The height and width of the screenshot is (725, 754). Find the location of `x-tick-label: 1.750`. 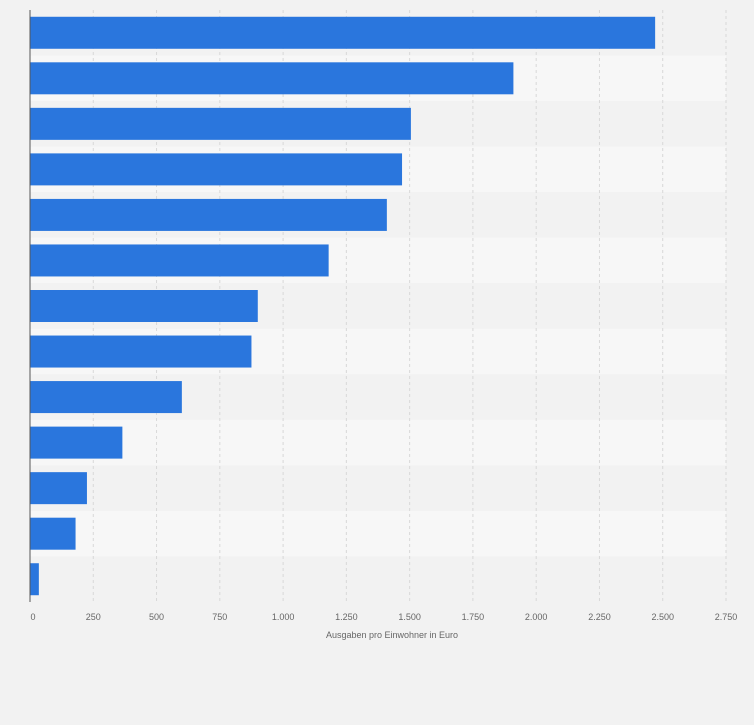

x-tick-label: 1.750 is located at coordinates (473, 617).